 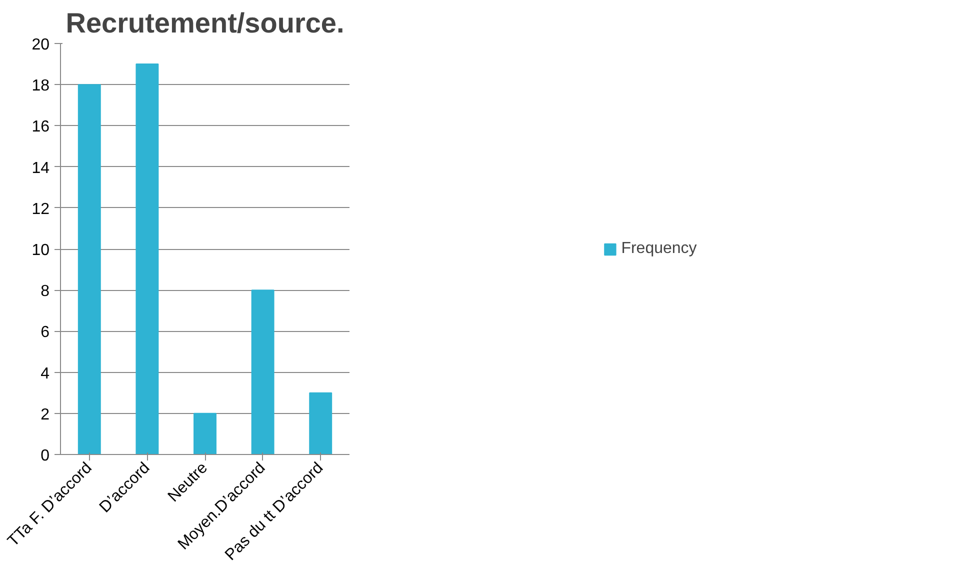 What do you see at coordinates (205, 23) in the screenshot?
I see `chart-title: Recrutement/source.` at bounding box center [205, 23].